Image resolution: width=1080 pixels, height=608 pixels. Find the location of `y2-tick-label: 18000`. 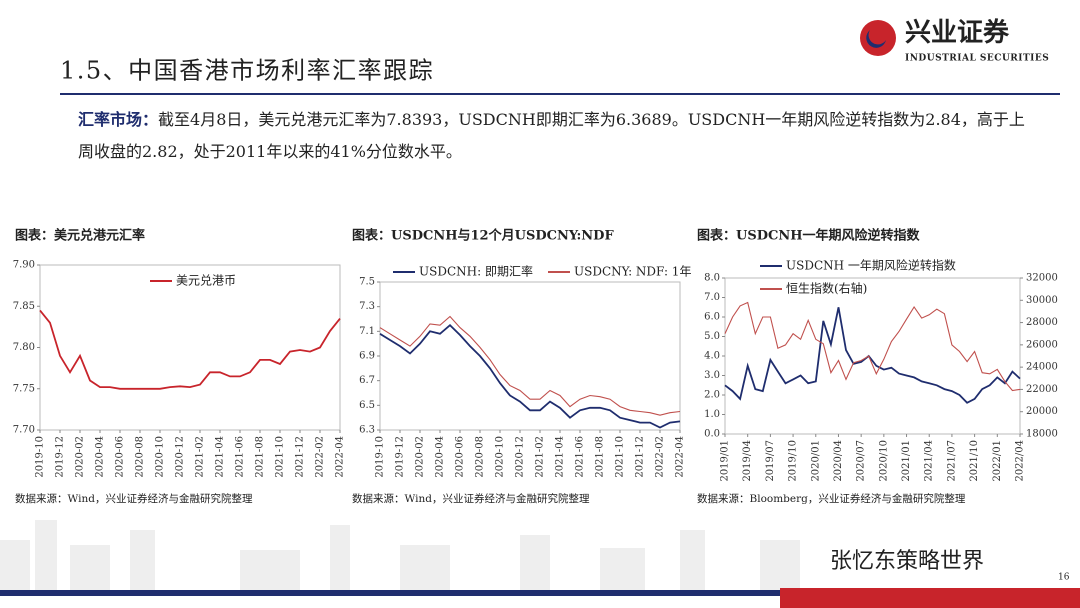

y2-tick-label: 18000 is located at coordinates (1042, 434).